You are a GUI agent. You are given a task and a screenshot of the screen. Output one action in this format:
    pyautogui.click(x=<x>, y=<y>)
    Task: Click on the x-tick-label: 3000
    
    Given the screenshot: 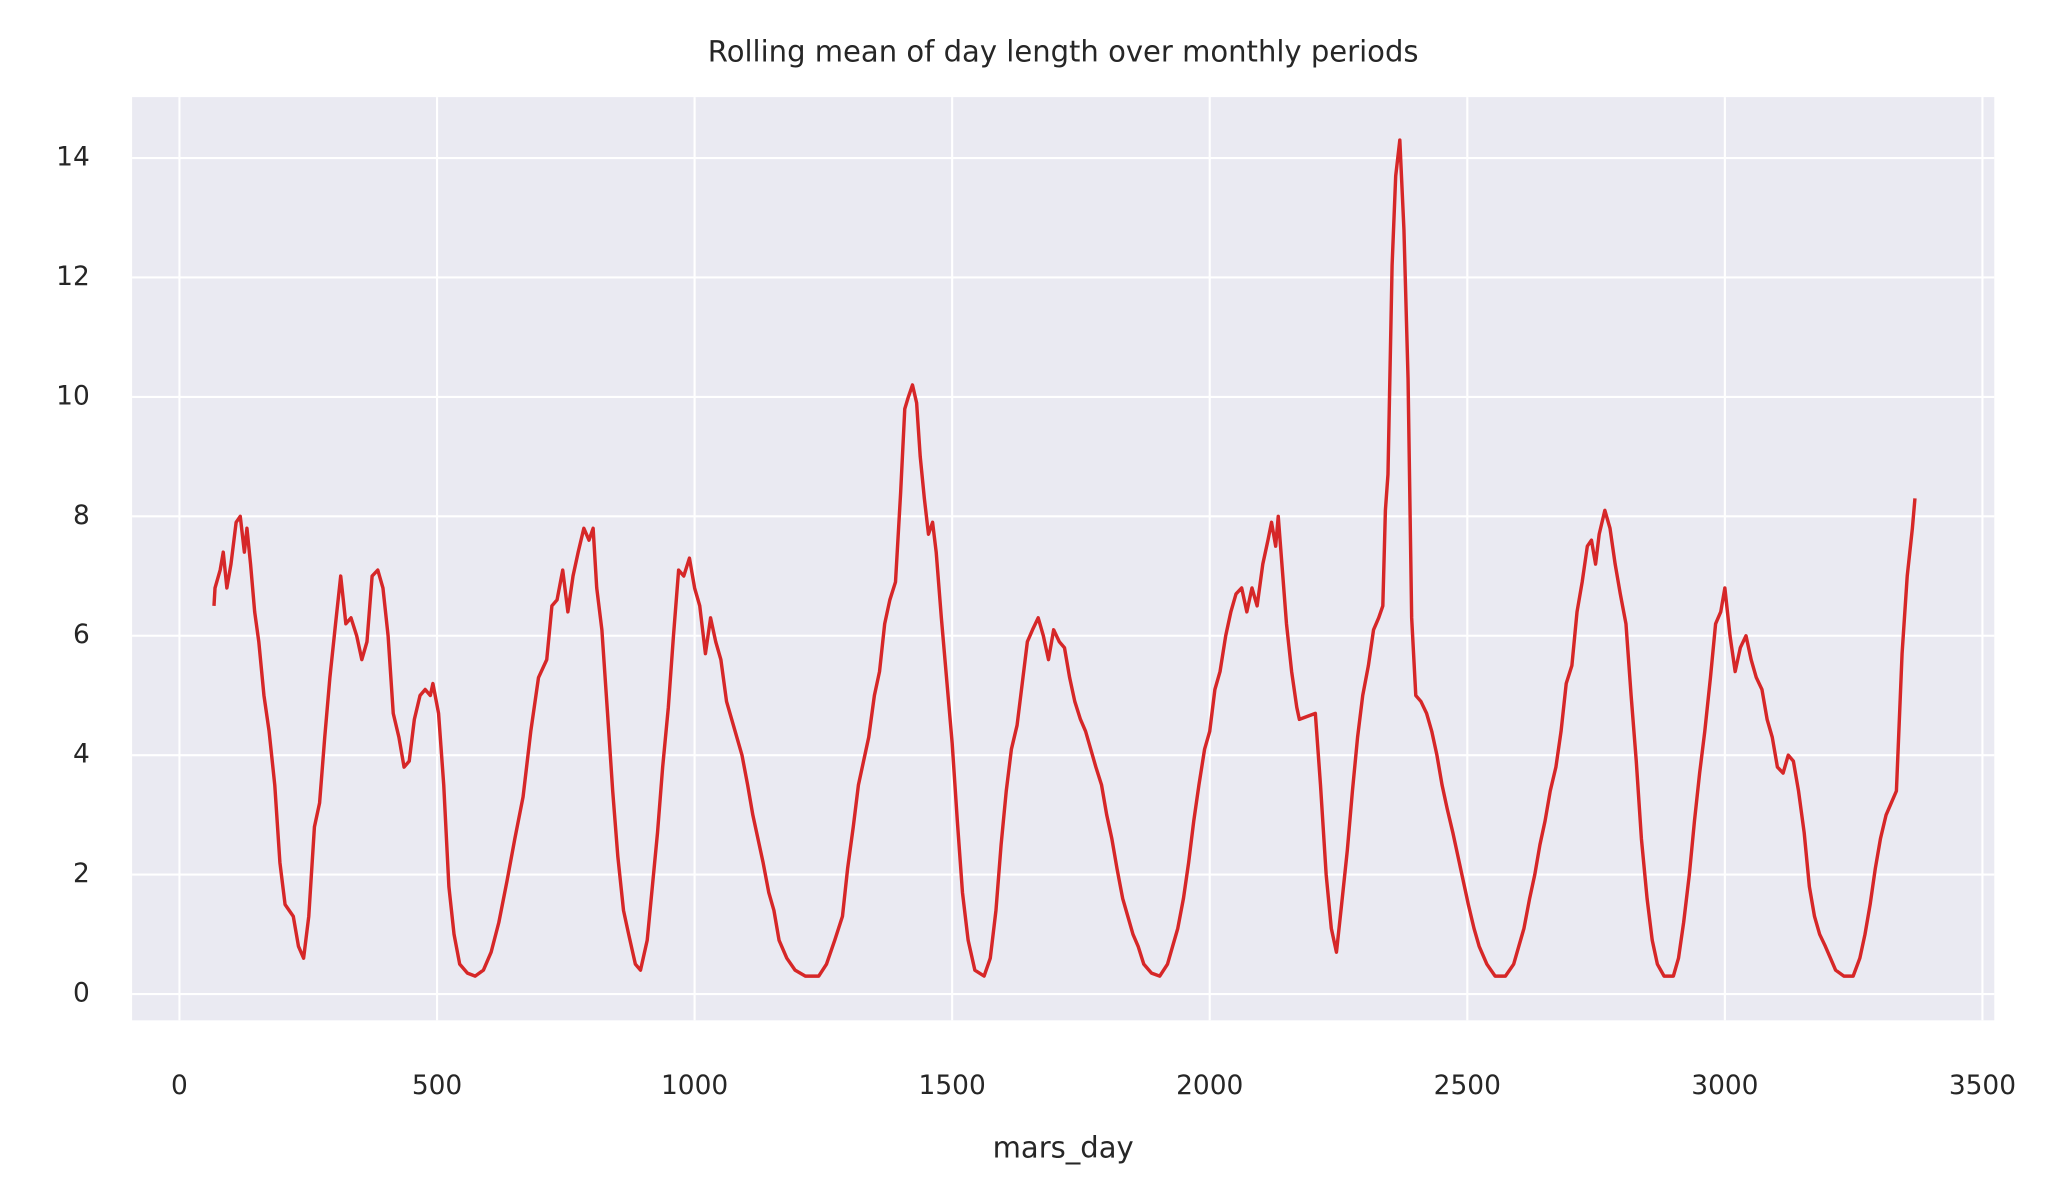 What is the action you would take?
    pyautogui.click(x=1724, y=1085)
    